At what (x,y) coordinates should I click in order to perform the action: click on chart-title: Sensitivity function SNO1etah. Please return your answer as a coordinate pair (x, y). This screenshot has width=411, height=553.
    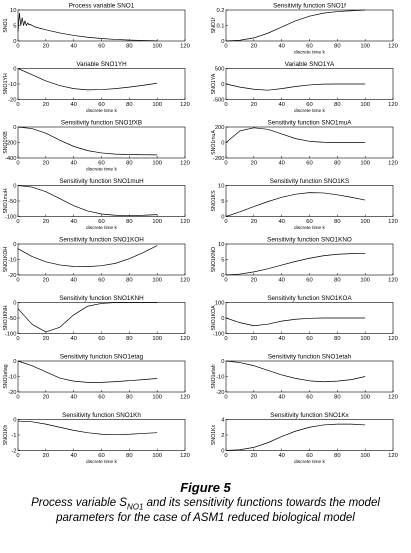
    Looking at the image, I should click on (310, 357).